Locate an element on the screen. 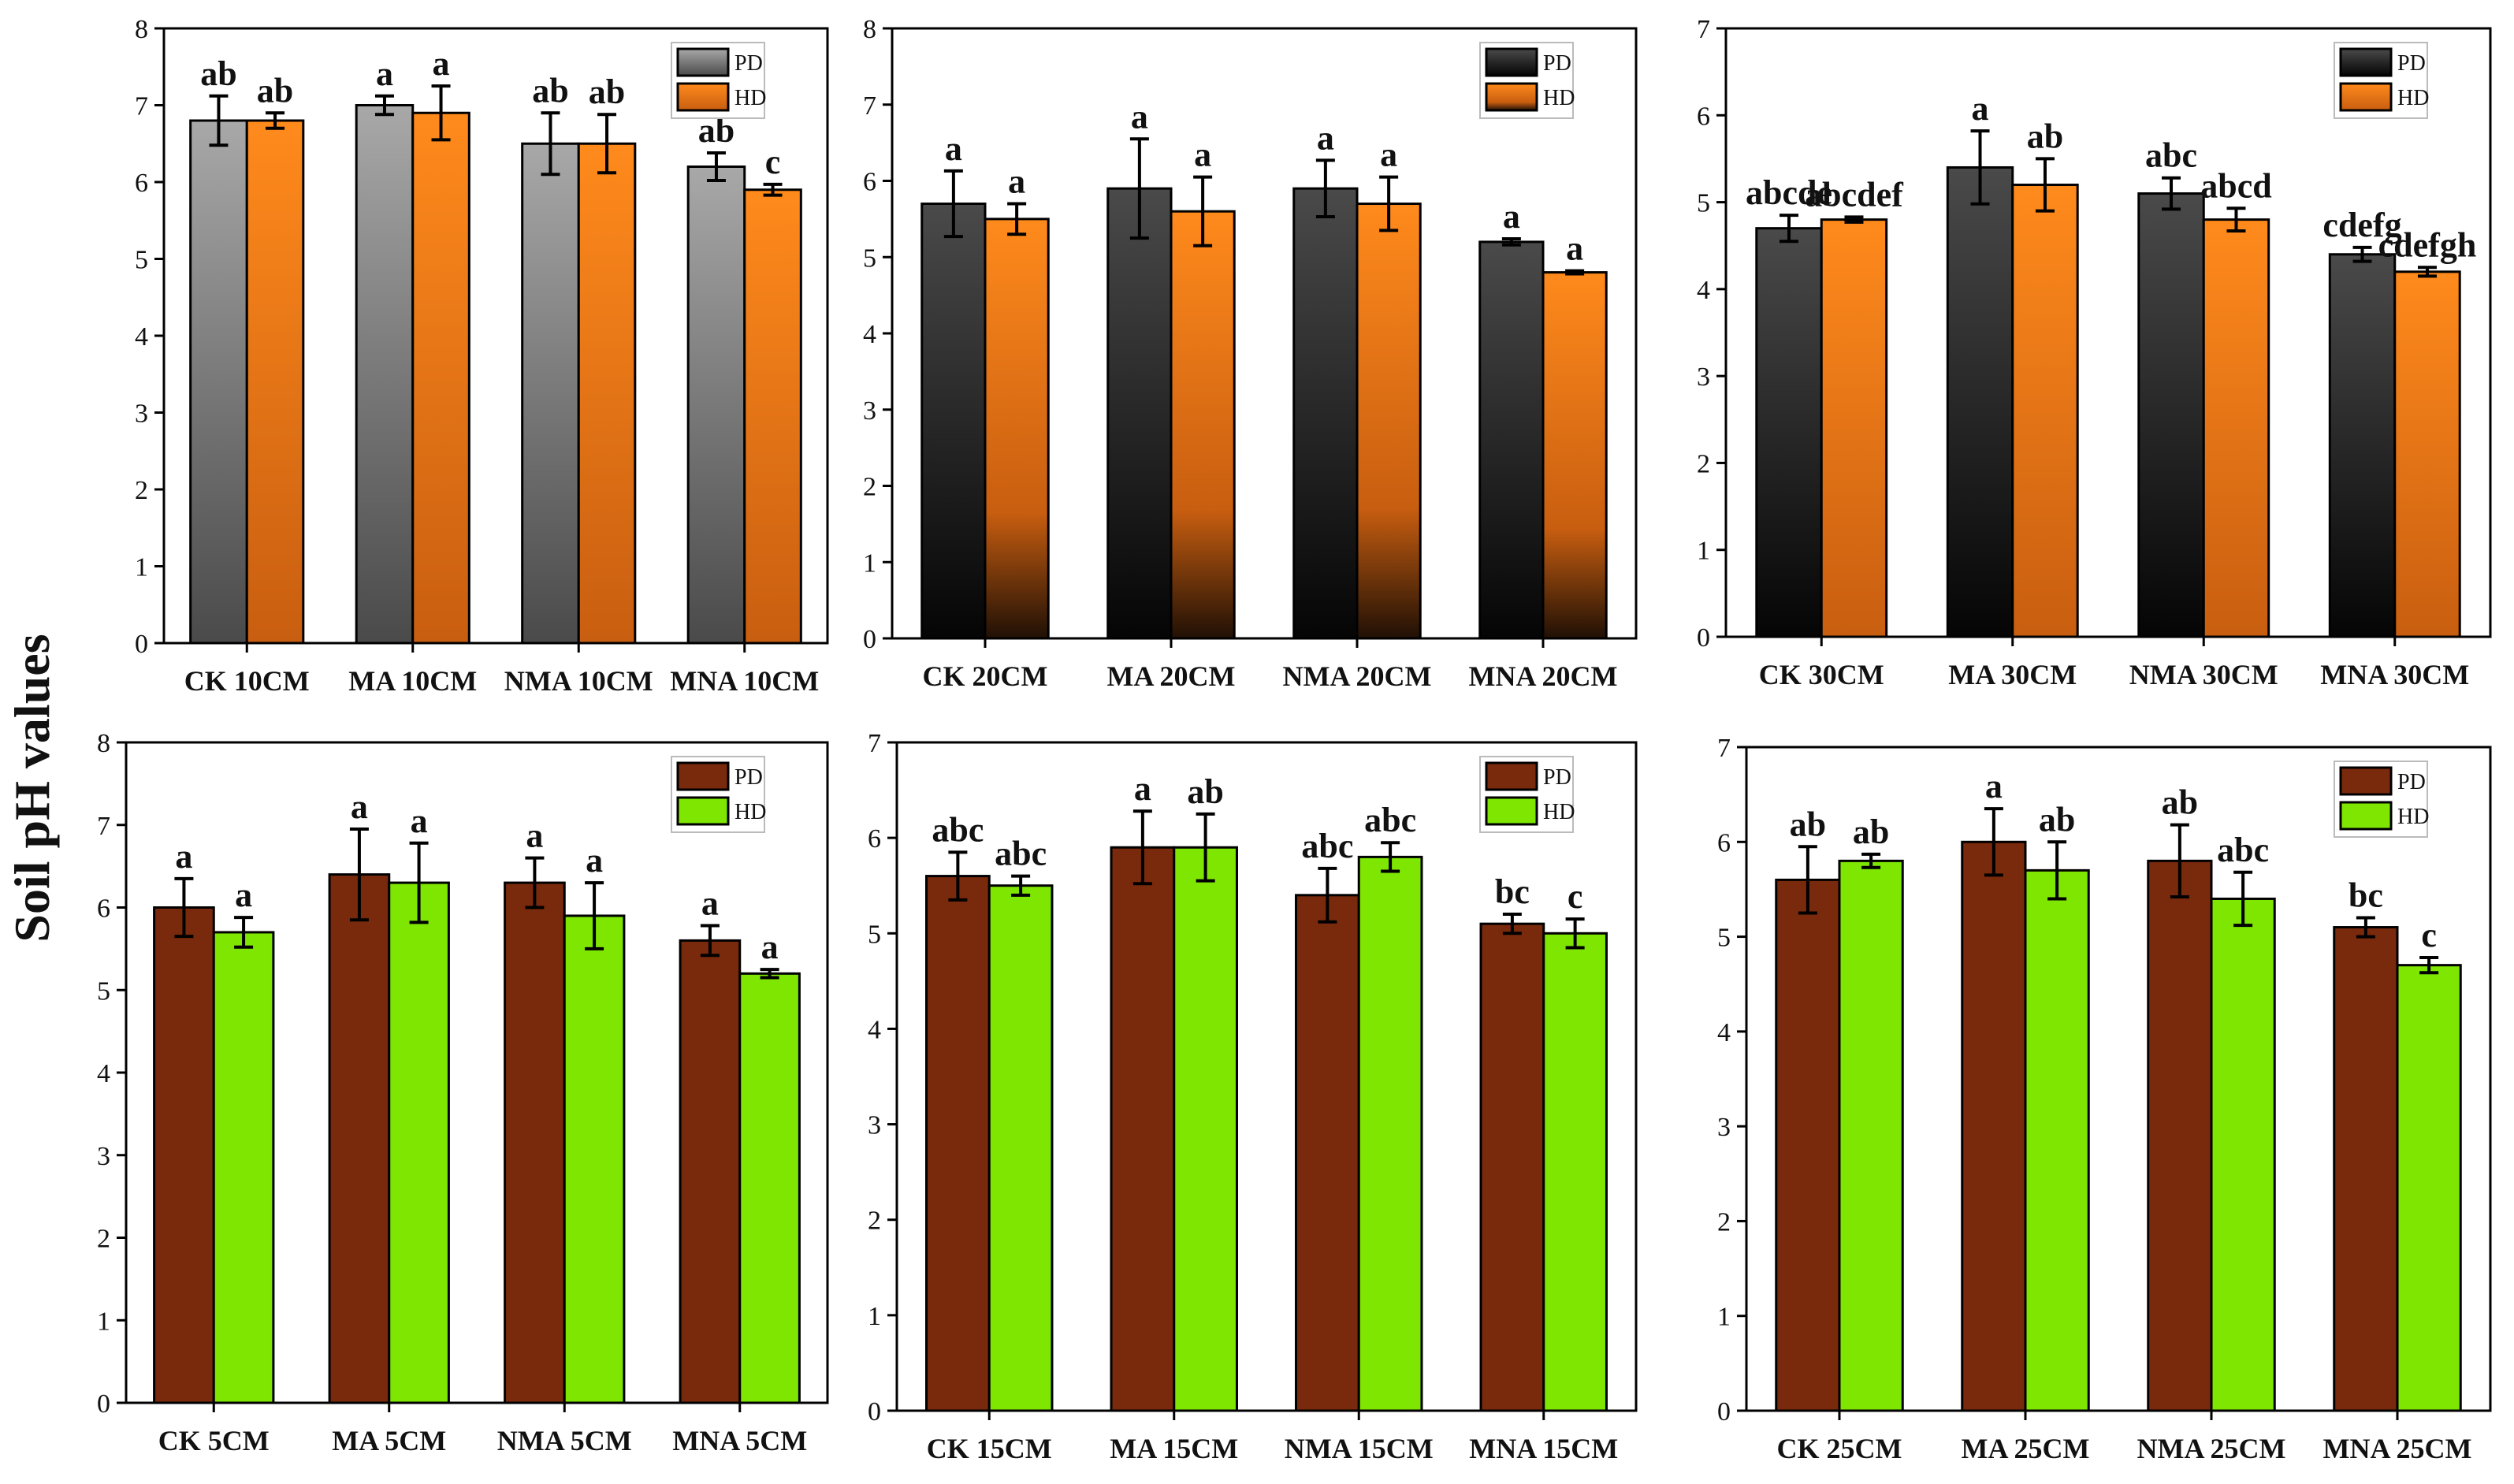 The image size is (2514, 1484). x-tick-label: MA 30CM is located at coordinates (2012, 674).